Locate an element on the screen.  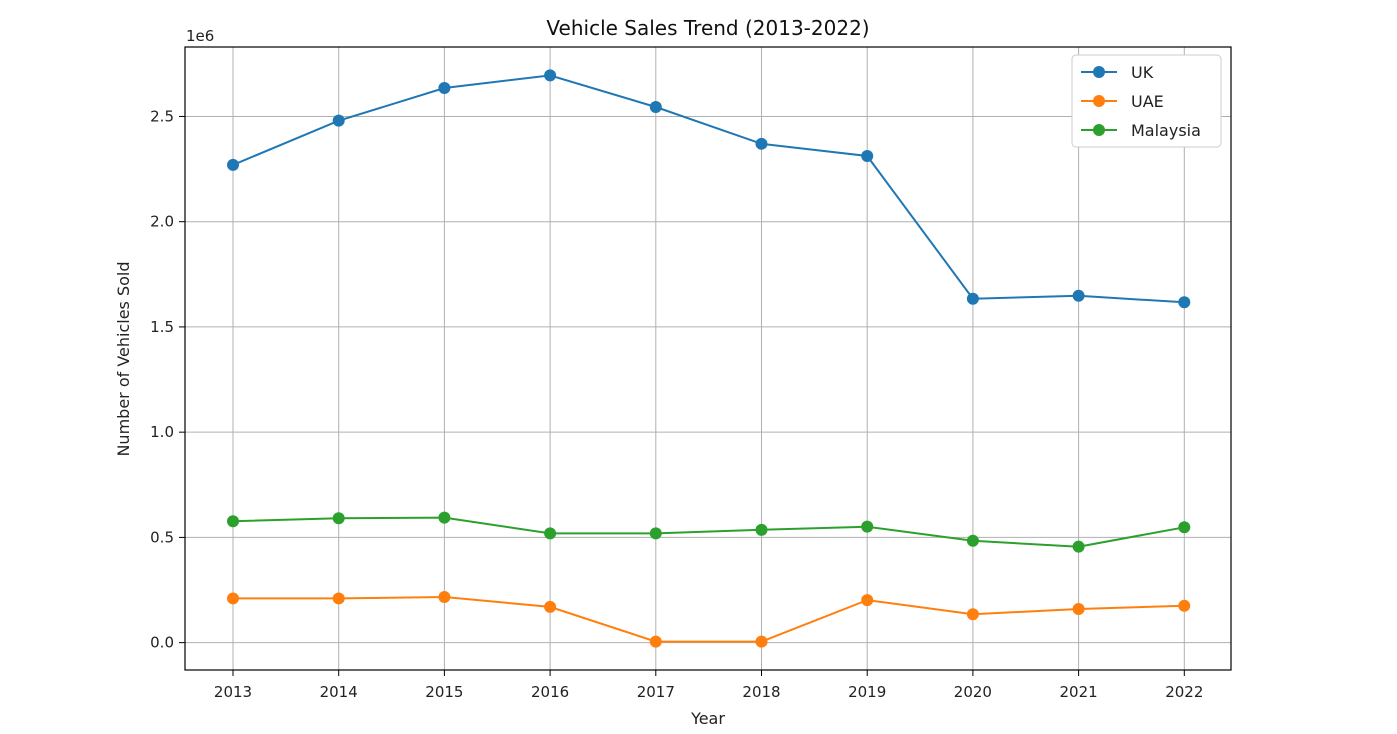
x-tick-label: 2022 is located at coordinates (1184, 692).